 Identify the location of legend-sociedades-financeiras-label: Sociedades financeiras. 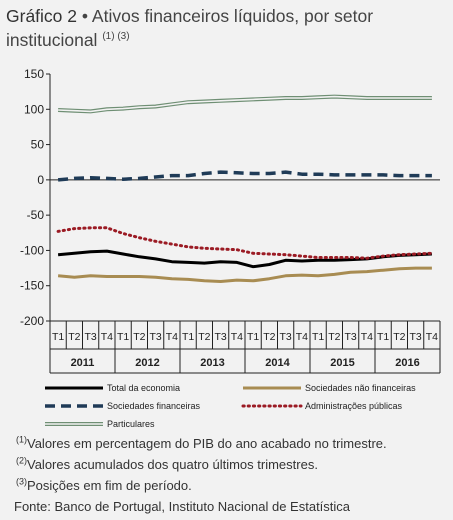
(154, 406).